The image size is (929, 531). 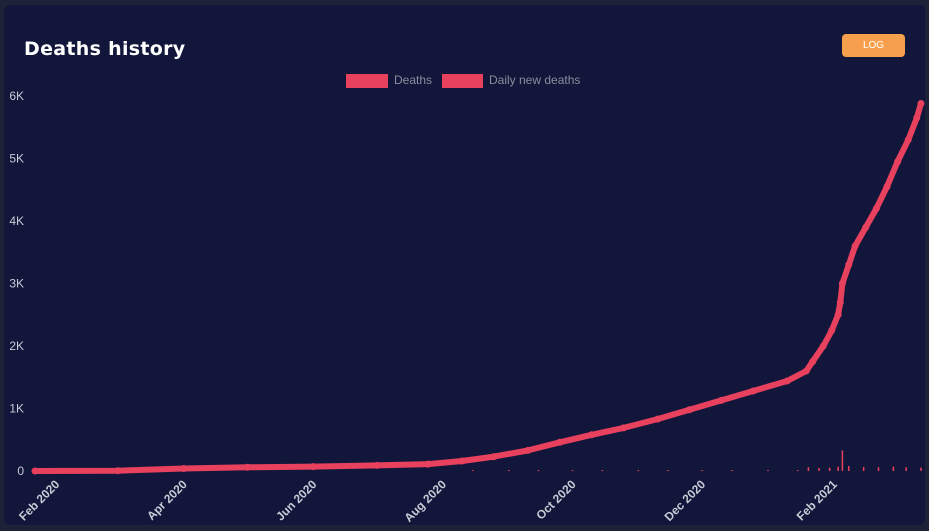 I want to click on legend-label-deaths: Deaths, so click(x=413, y=80).